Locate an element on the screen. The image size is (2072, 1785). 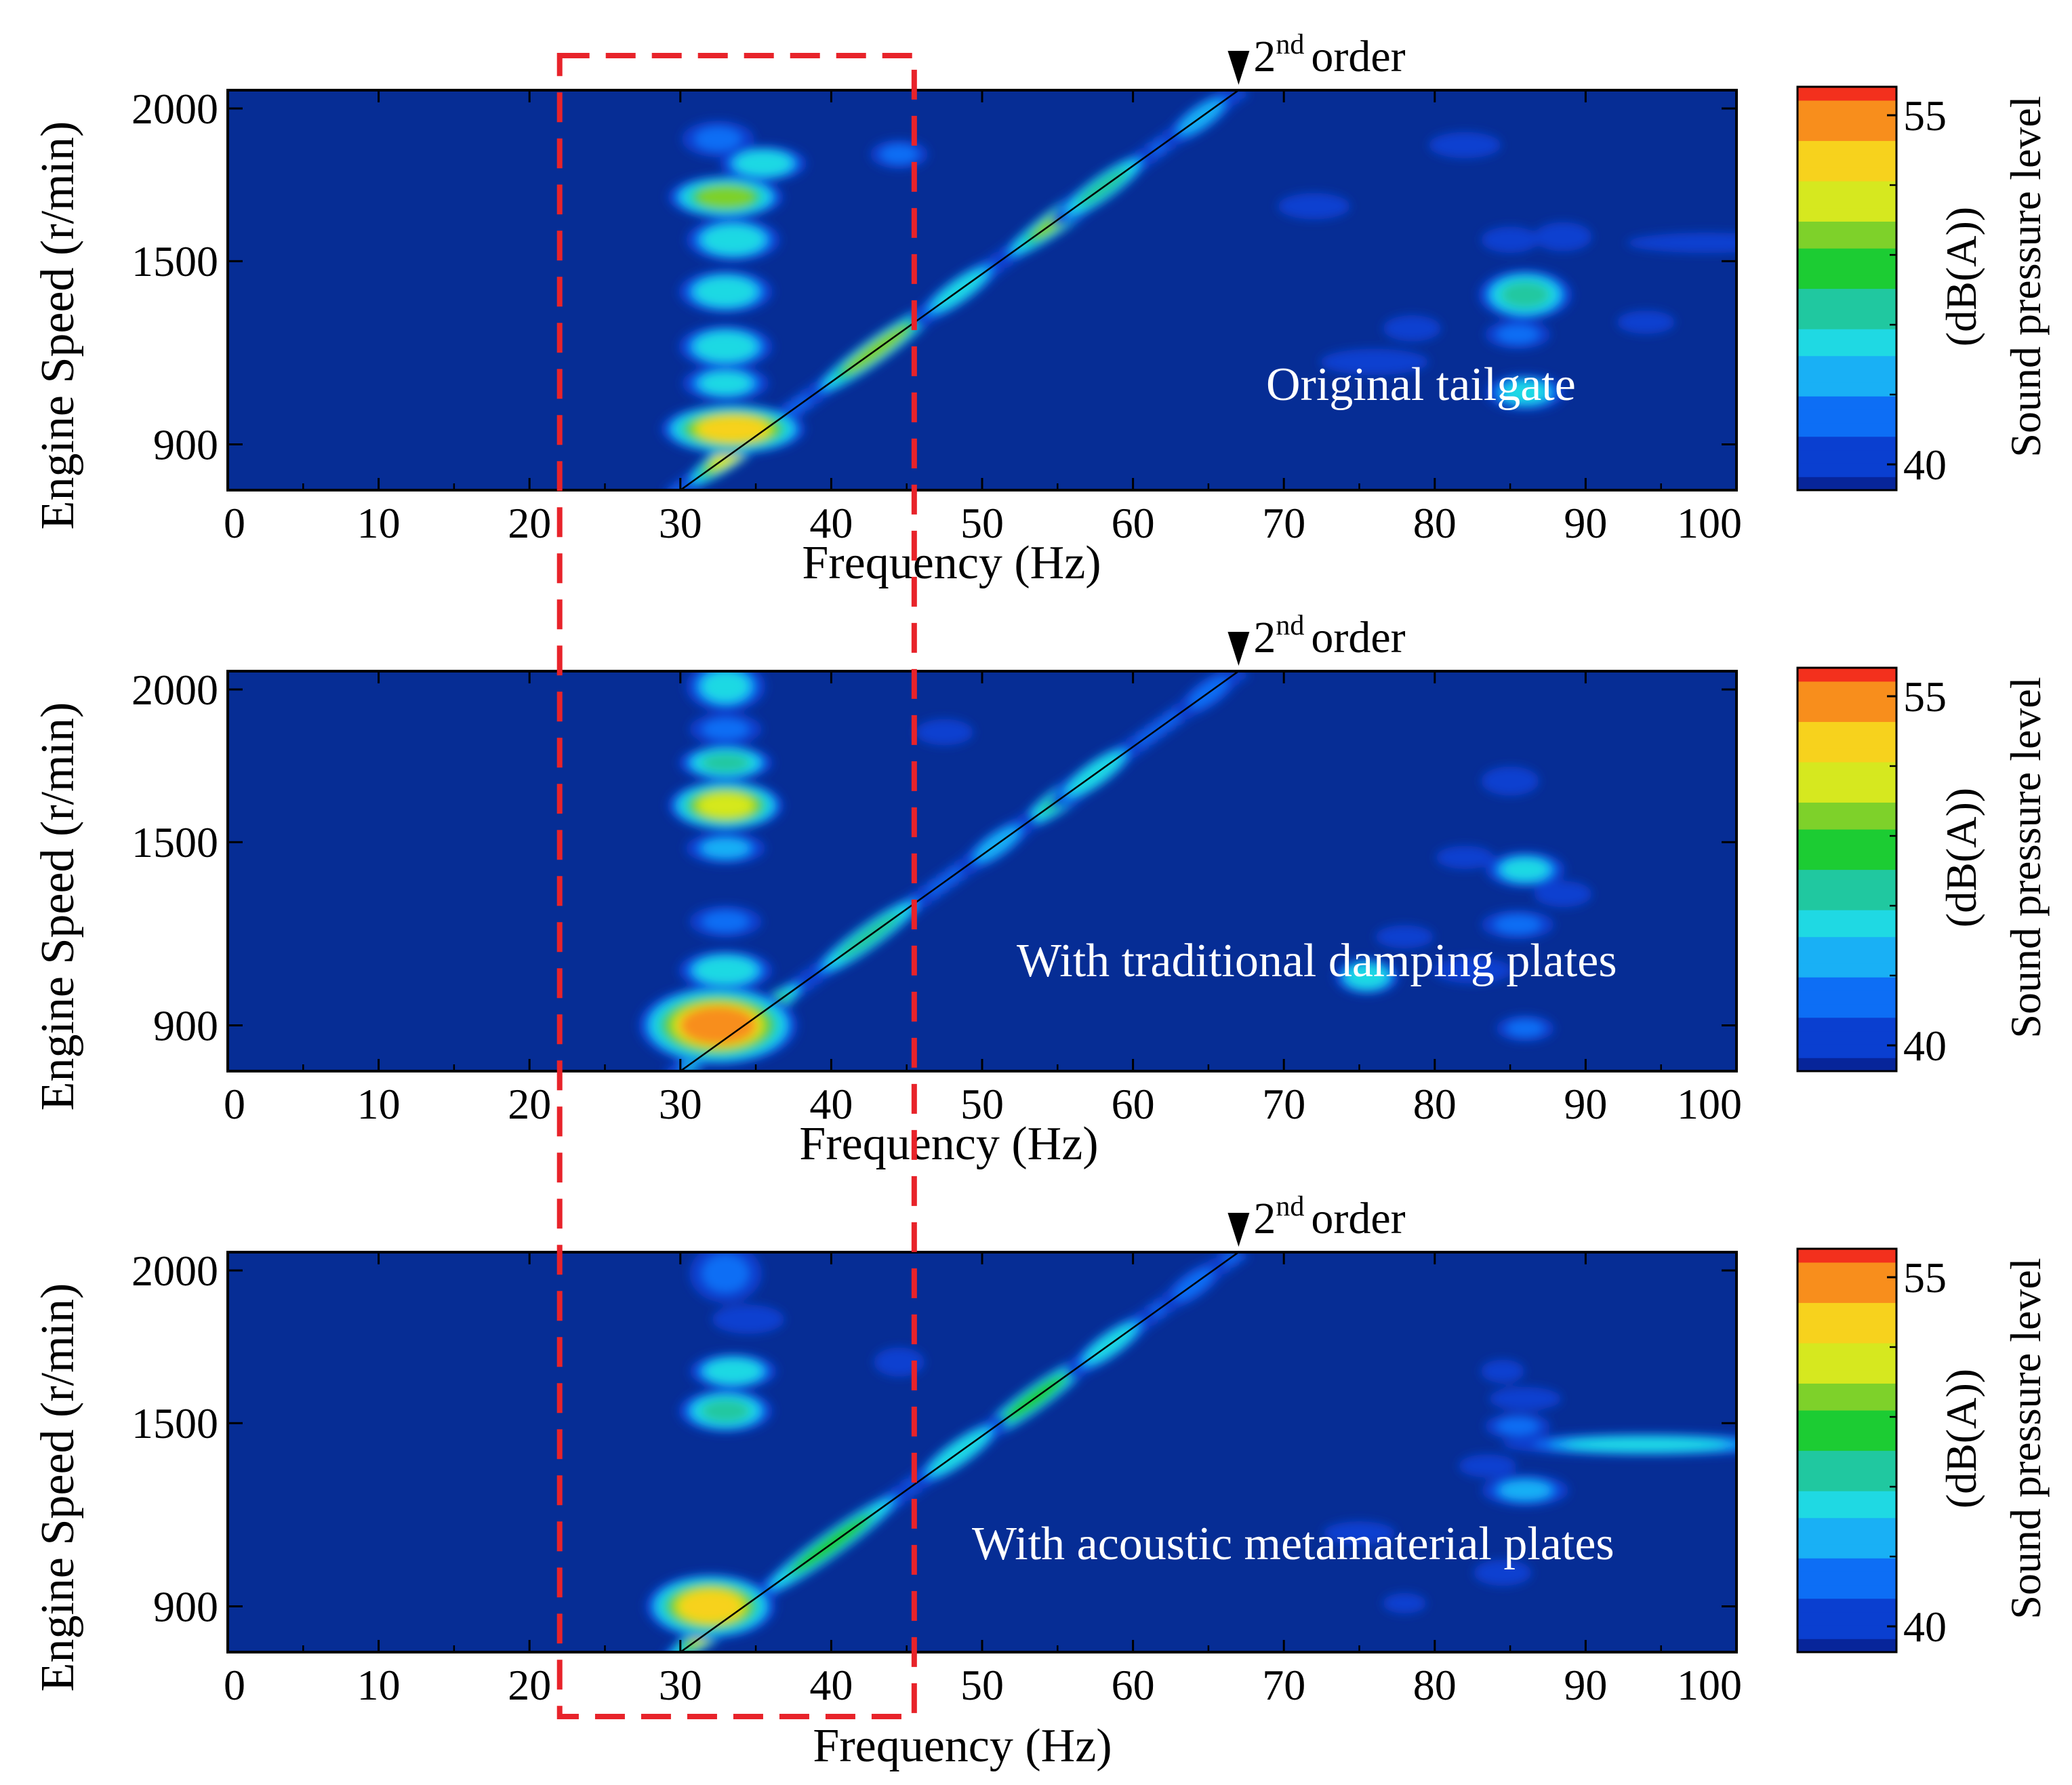
y-tick-label: 2000 is located at coordinates (175, 690).